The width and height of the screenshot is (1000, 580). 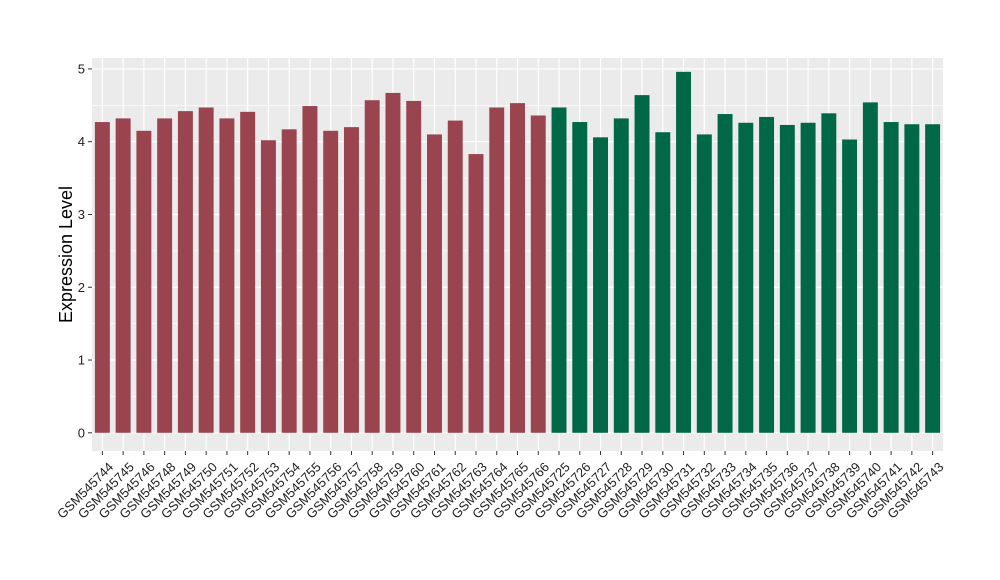 I want to click on bar-GSM545745, so click(x=123, y=275).